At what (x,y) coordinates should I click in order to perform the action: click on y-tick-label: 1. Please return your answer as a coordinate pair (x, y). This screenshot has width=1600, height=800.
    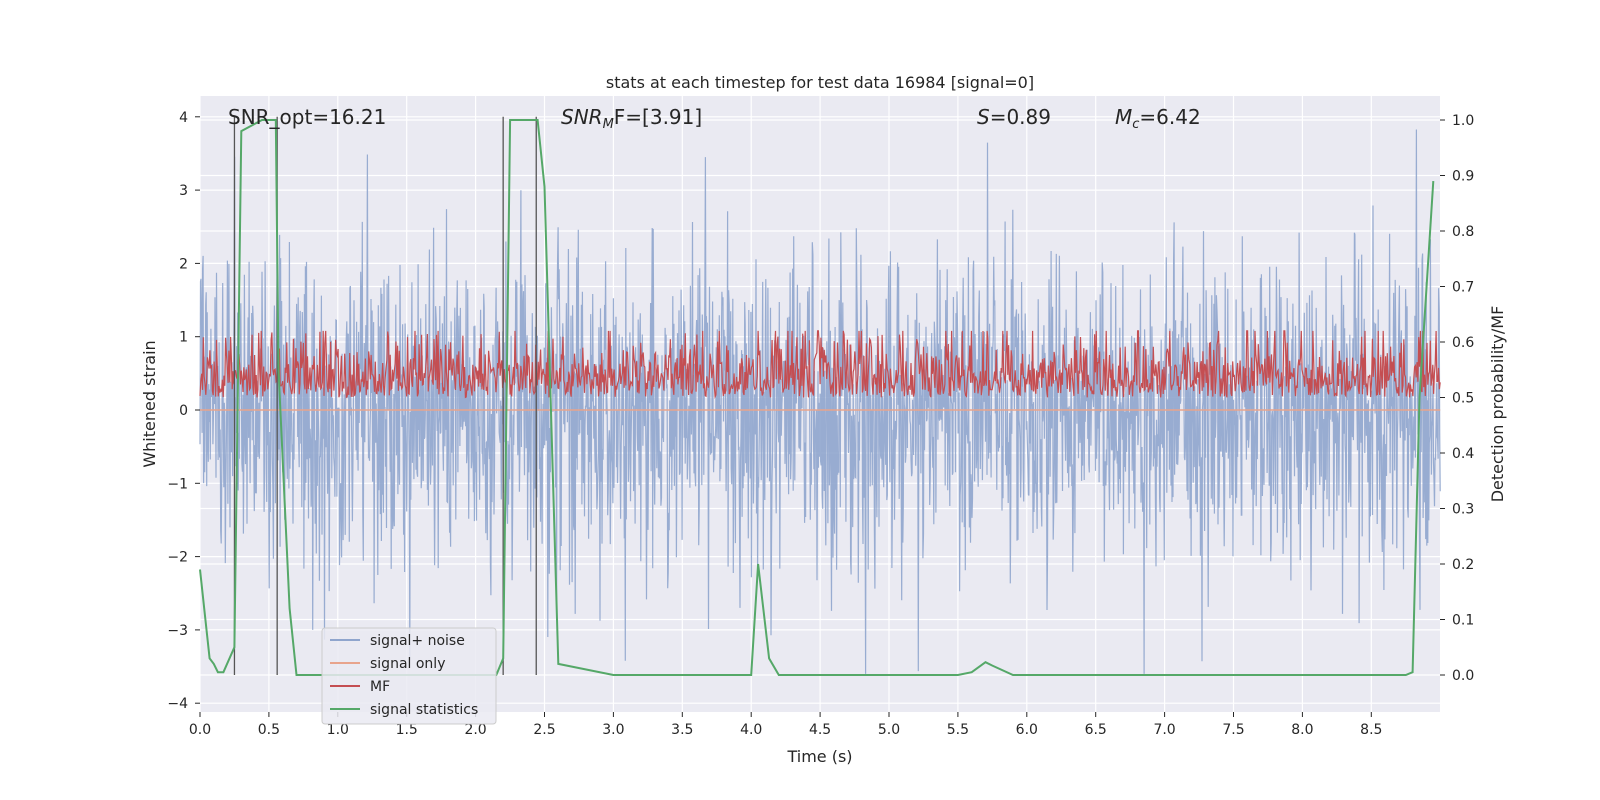
    Looking at the image, I should click on (183, 338).